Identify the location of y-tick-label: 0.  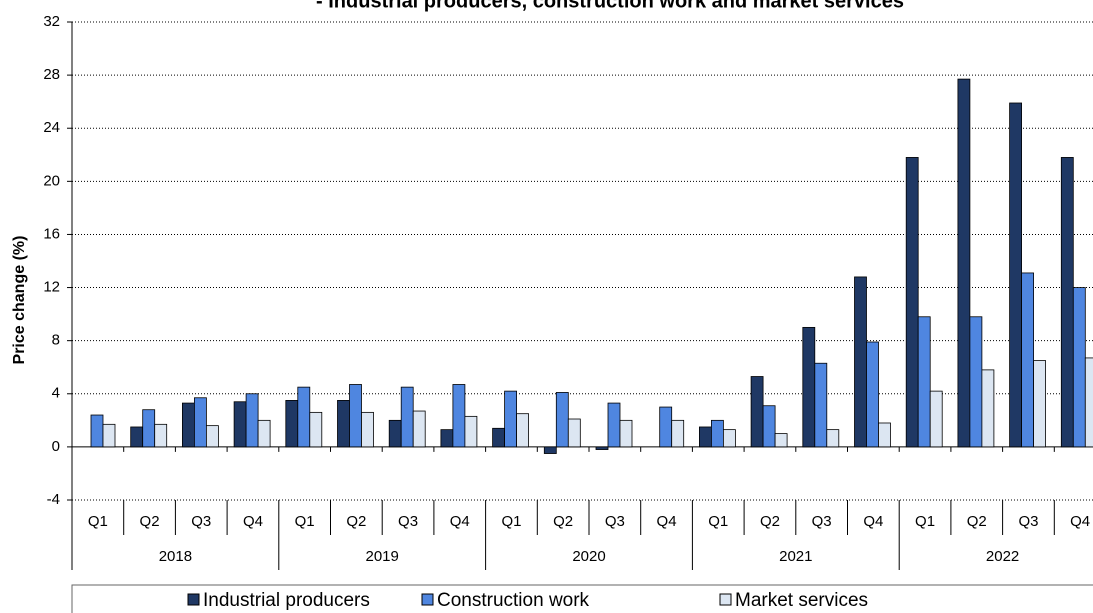
(56, 446).